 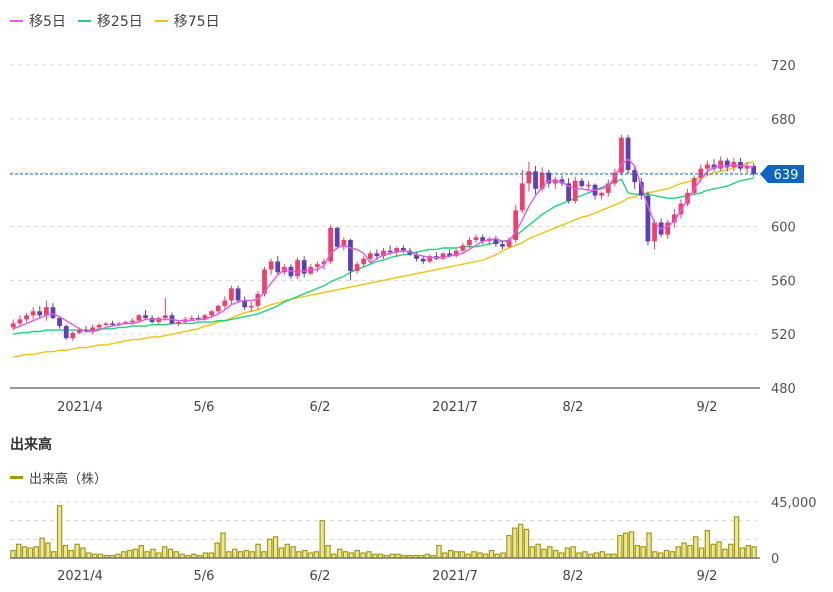 What do you see at coordinates (68, 479) in the screenshot?
I see `volume-legend-label: 出来高（株）` at bounding box center [68, 479].